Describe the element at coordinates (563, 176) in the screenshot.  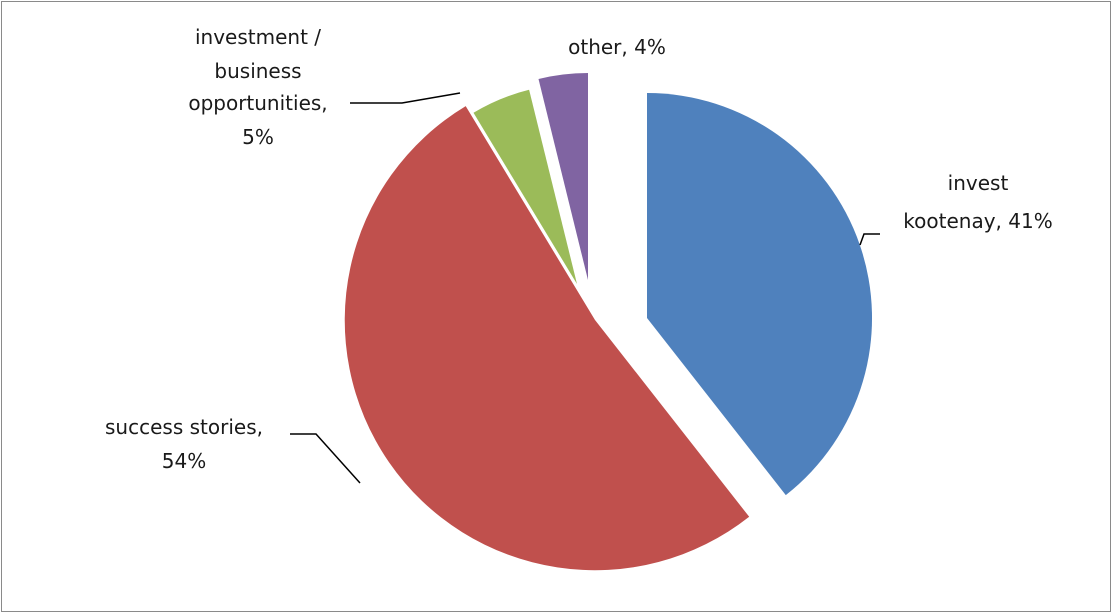
I see `pie-slice-other` at that location.